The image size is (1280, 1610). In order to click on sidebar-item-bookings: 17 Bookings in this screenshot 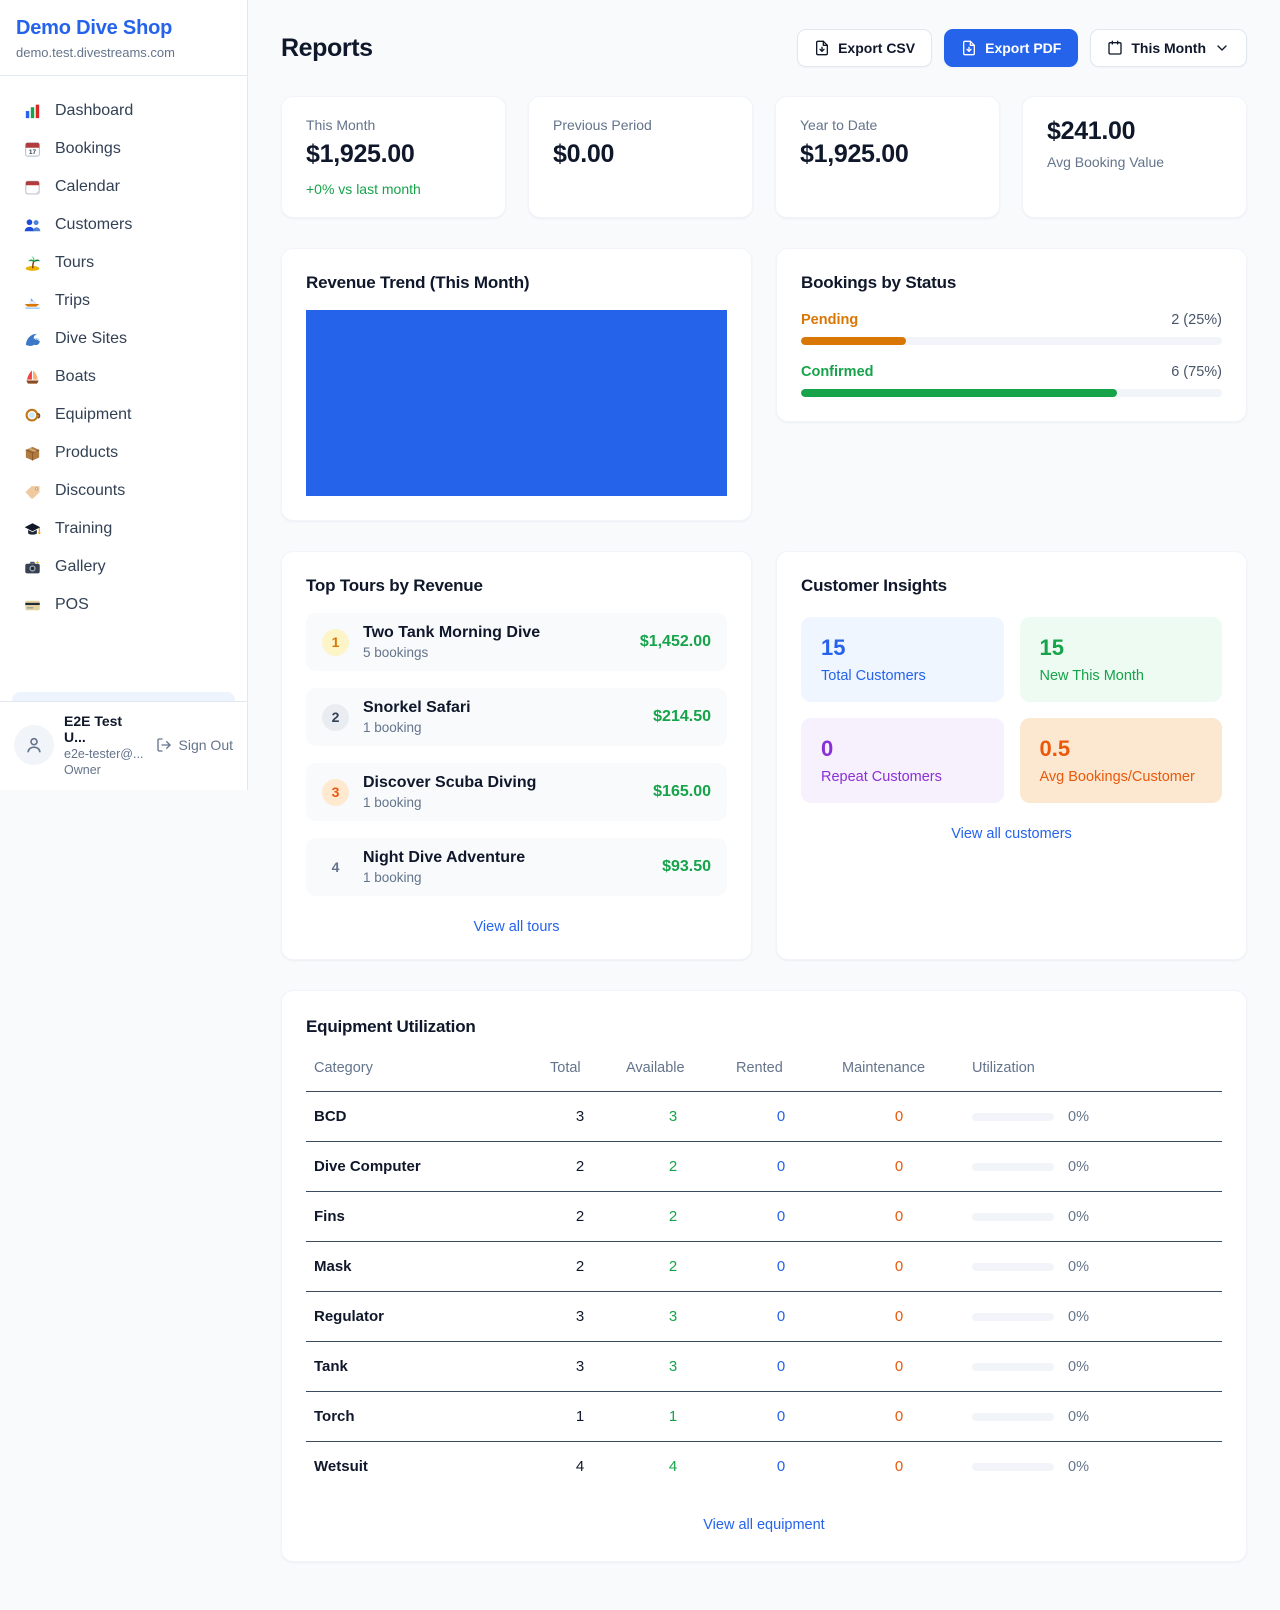, I will do `click(123, 149)`.